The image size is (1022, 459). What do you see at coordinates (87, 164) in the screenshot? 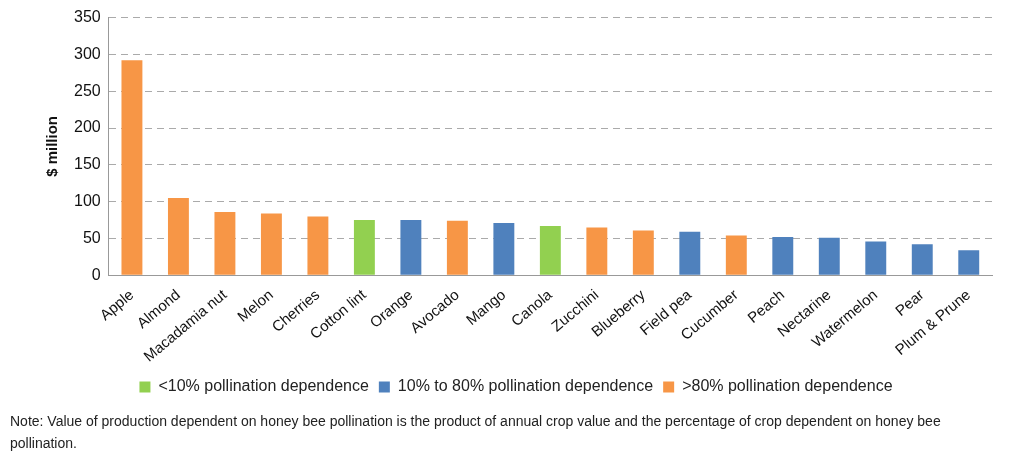
I see `y-tick-label: 150` at bounding box center [87, 164].